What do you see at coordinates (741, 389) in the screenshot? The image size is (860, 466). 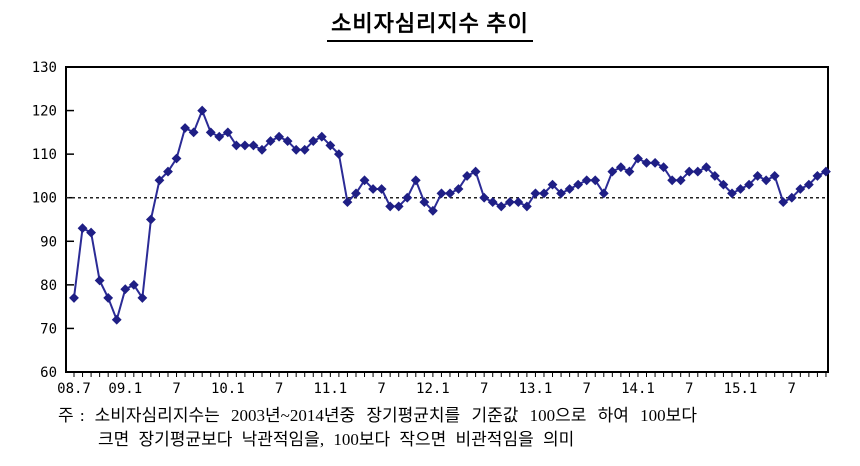 I see `x-axis-label: 15.1` at bounding box center [741, 389].